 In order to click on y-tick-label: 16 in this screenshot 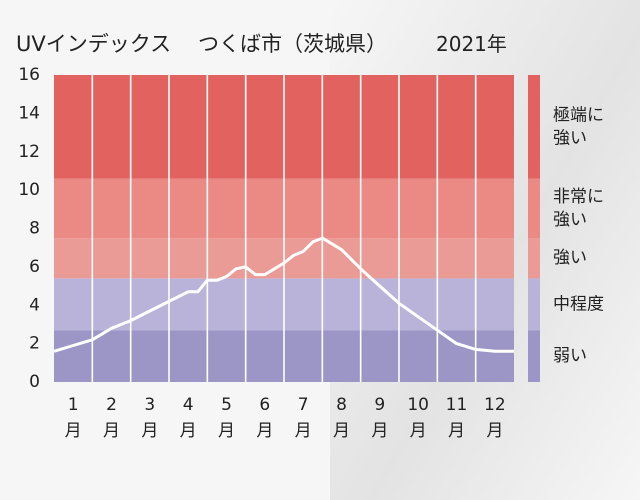, I will do `click(29, 75)`.